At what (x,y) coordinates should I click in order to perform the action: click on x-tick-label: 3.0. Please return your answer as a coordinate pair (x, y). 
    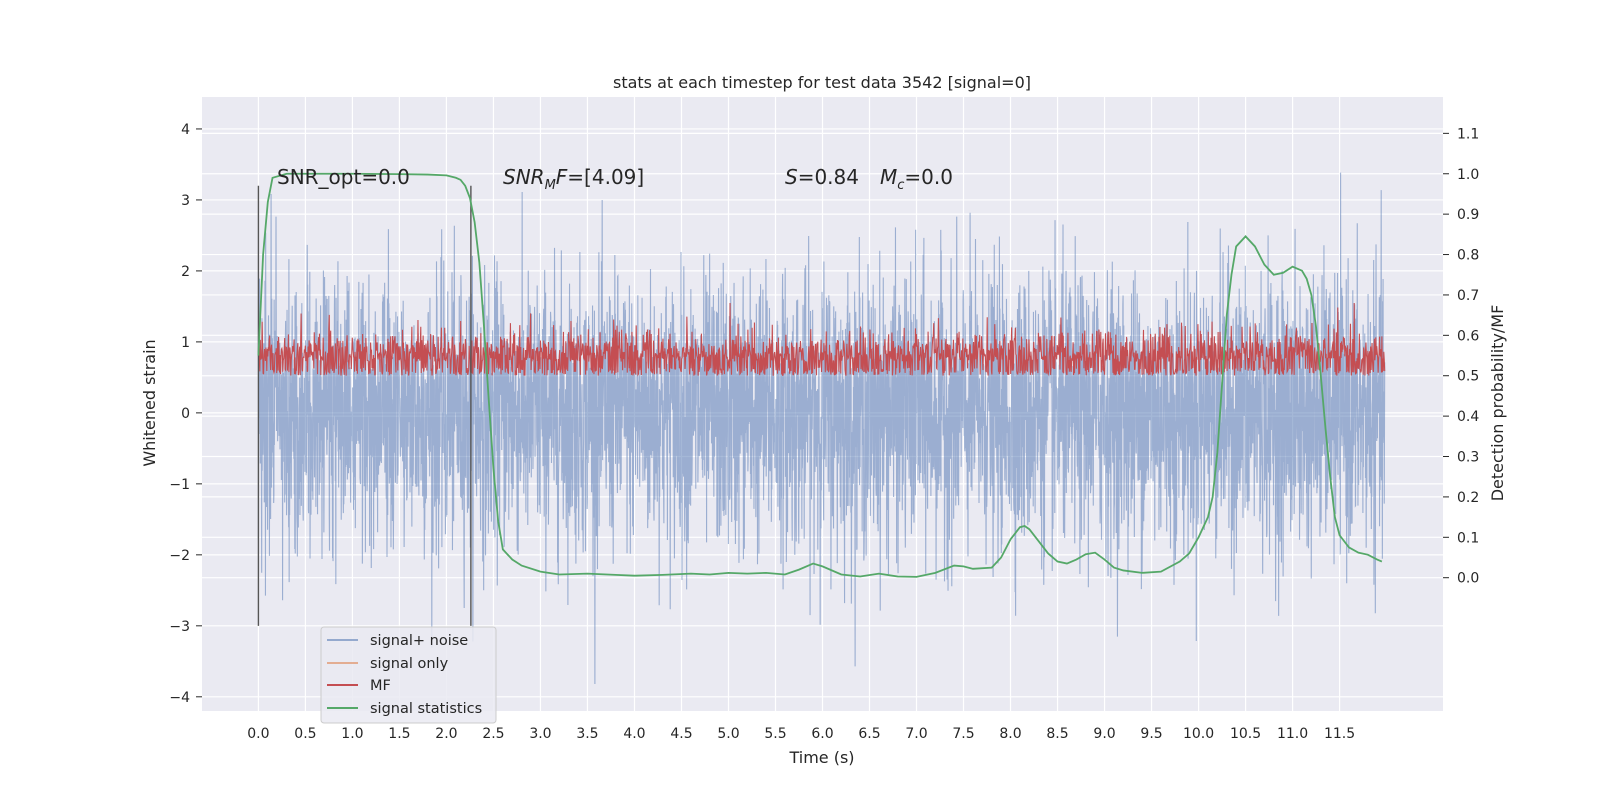
    Looking at the image, I should click on (540, 734).